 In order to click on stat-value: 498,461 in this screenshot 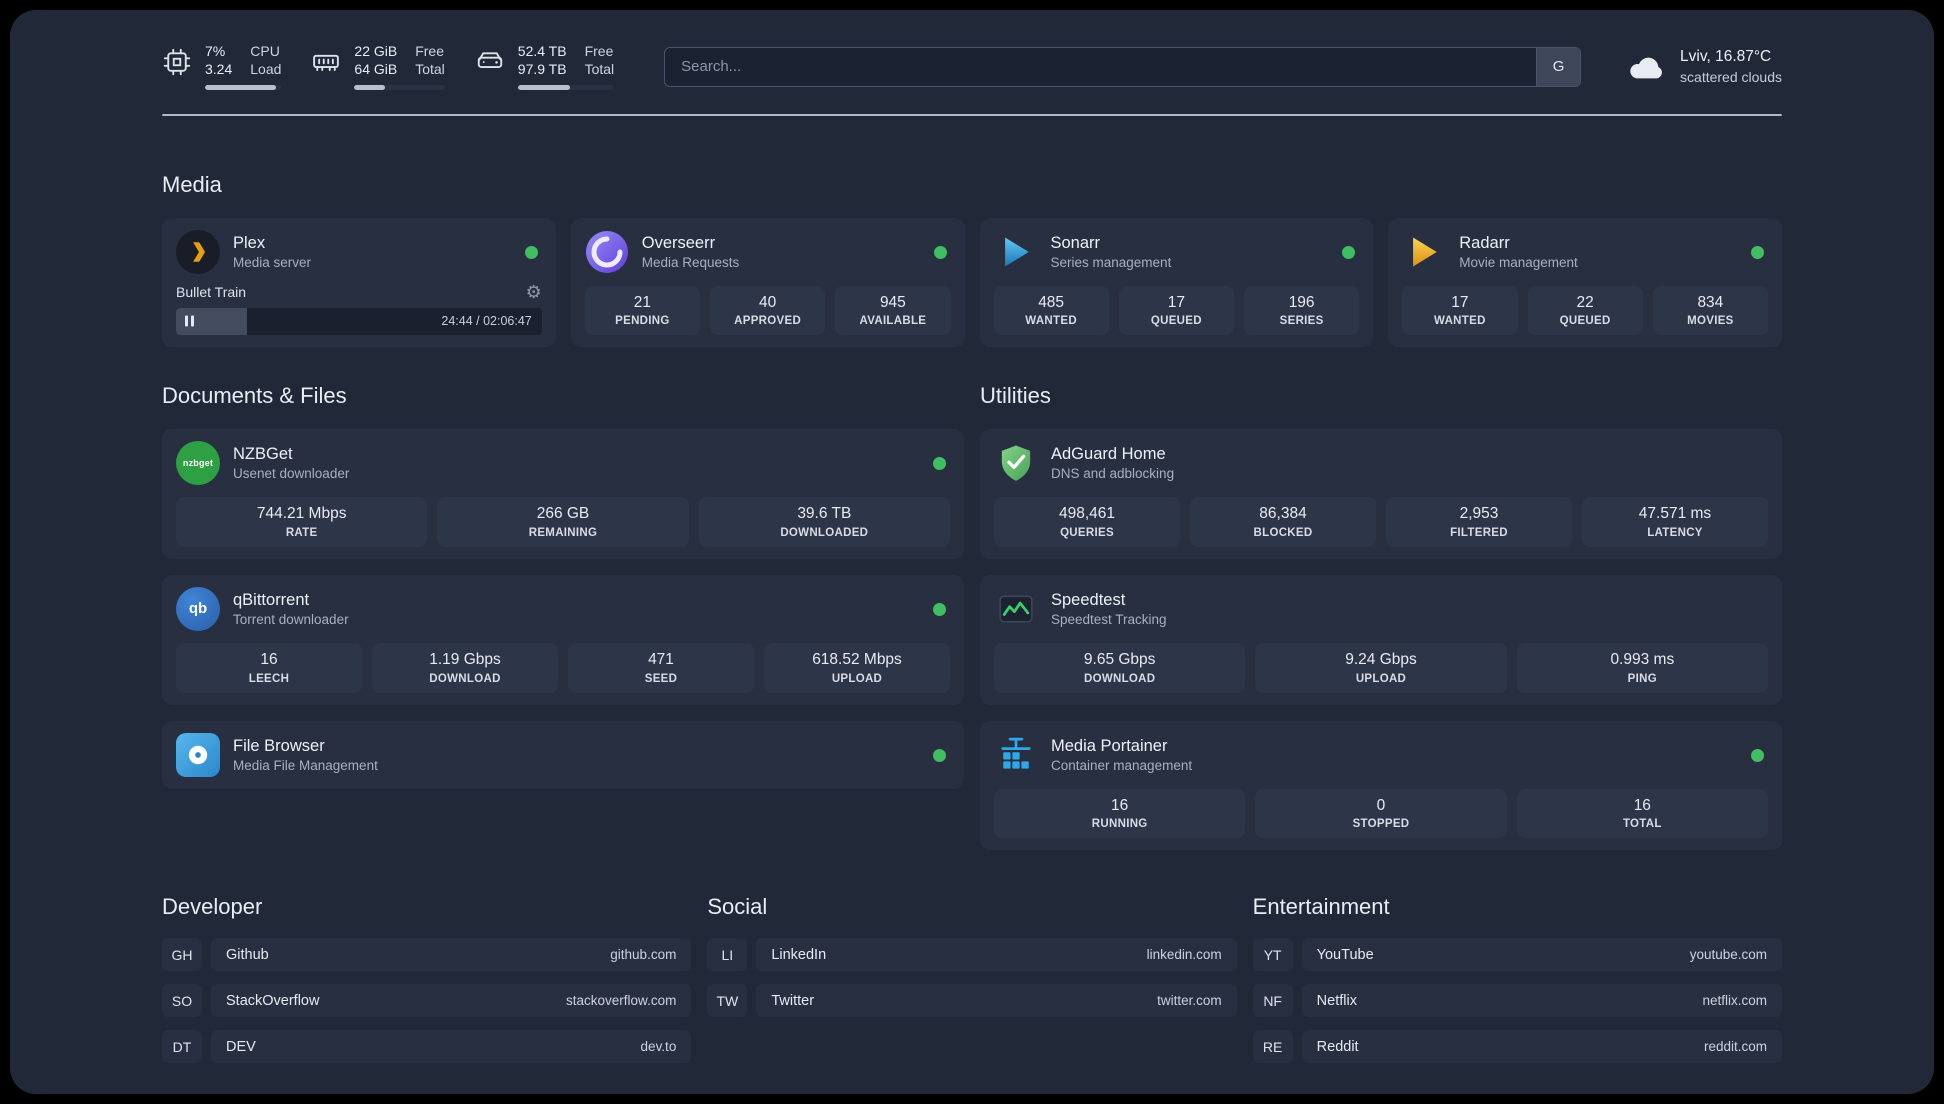, I will do `click(1087, 514)`.